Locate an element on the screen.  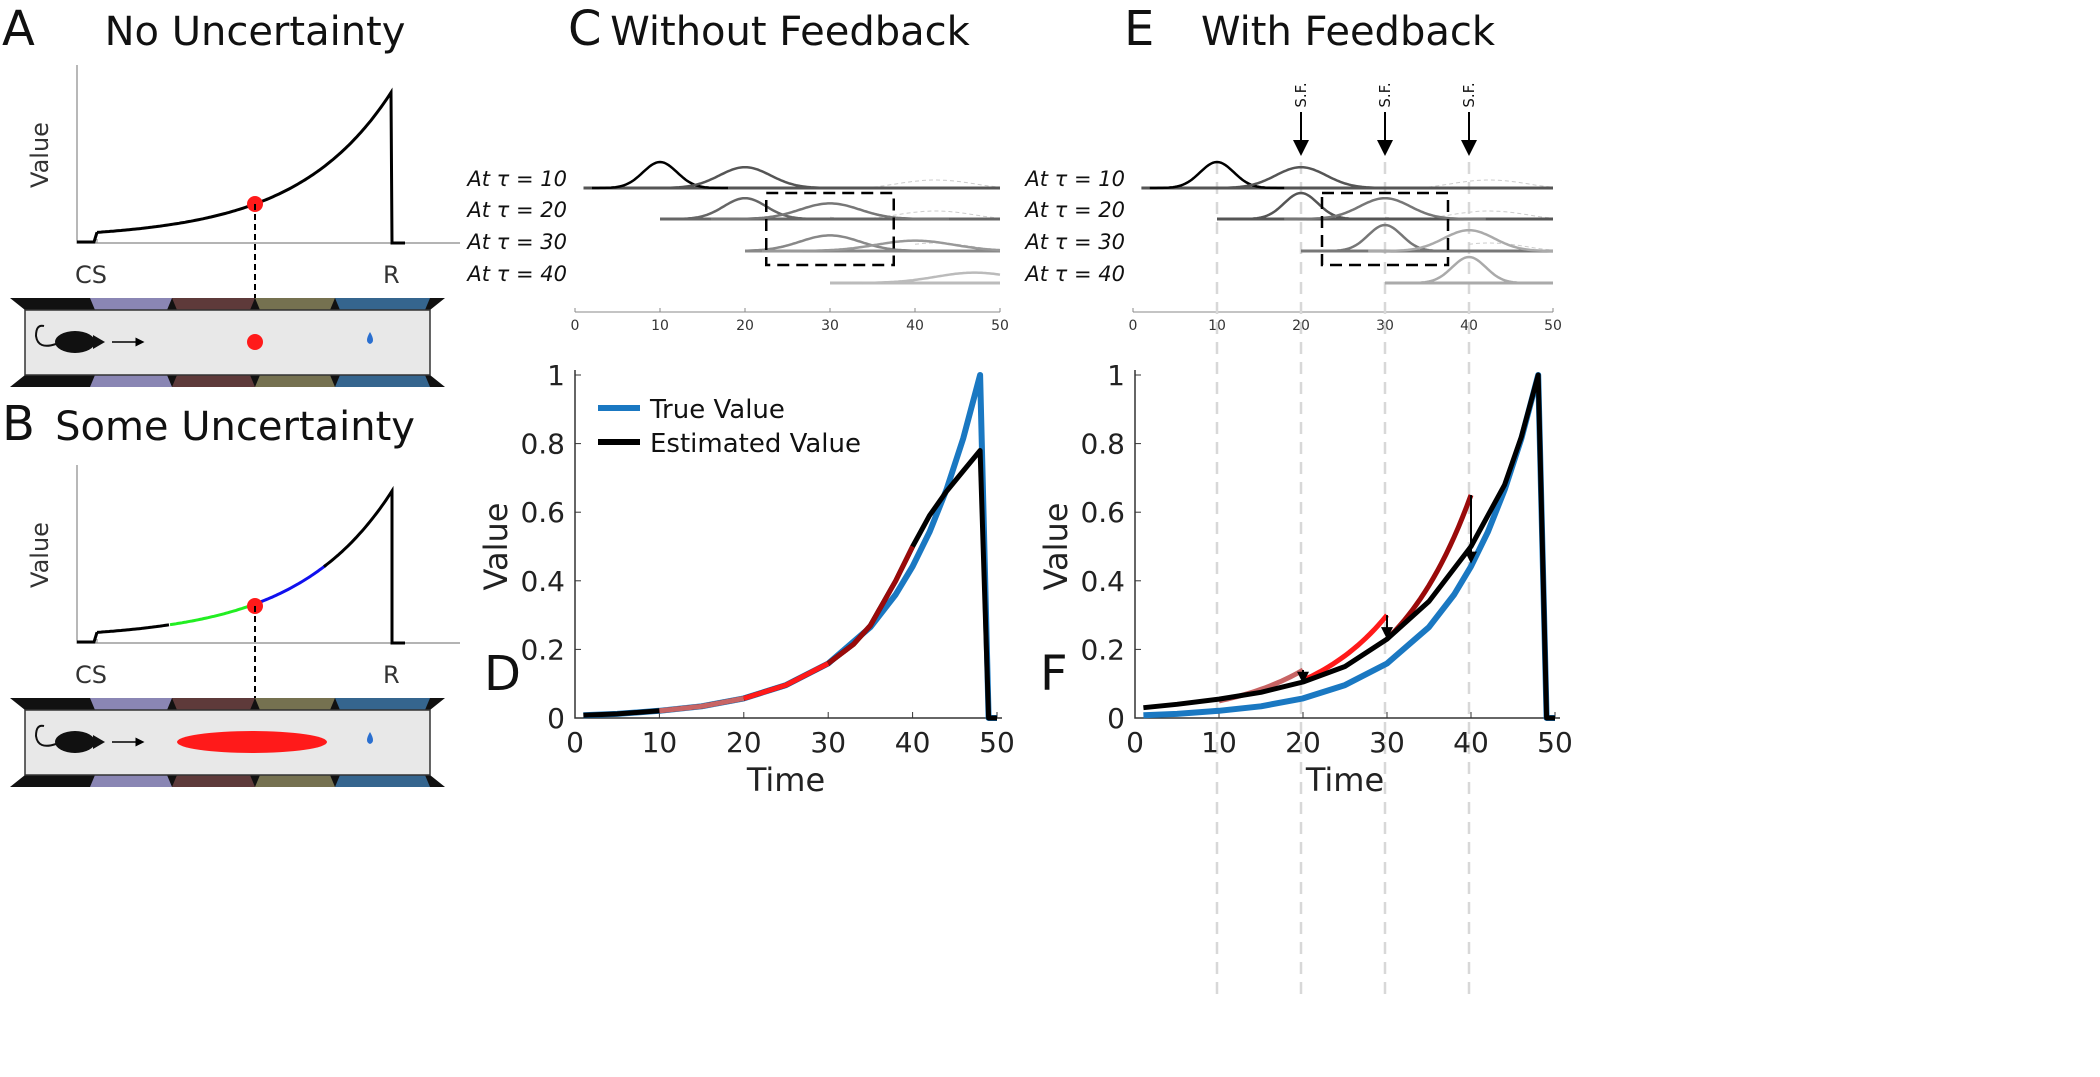
panel-a-axes is located at coordinates (268, 154).